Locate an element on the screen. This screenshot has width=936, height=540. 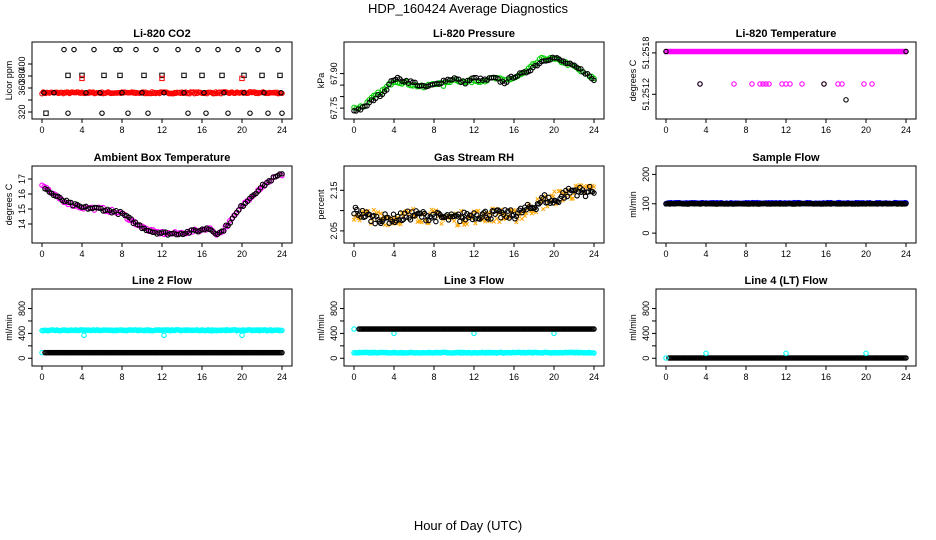
y-axis-label: percent is located at coordinates (321, 204).